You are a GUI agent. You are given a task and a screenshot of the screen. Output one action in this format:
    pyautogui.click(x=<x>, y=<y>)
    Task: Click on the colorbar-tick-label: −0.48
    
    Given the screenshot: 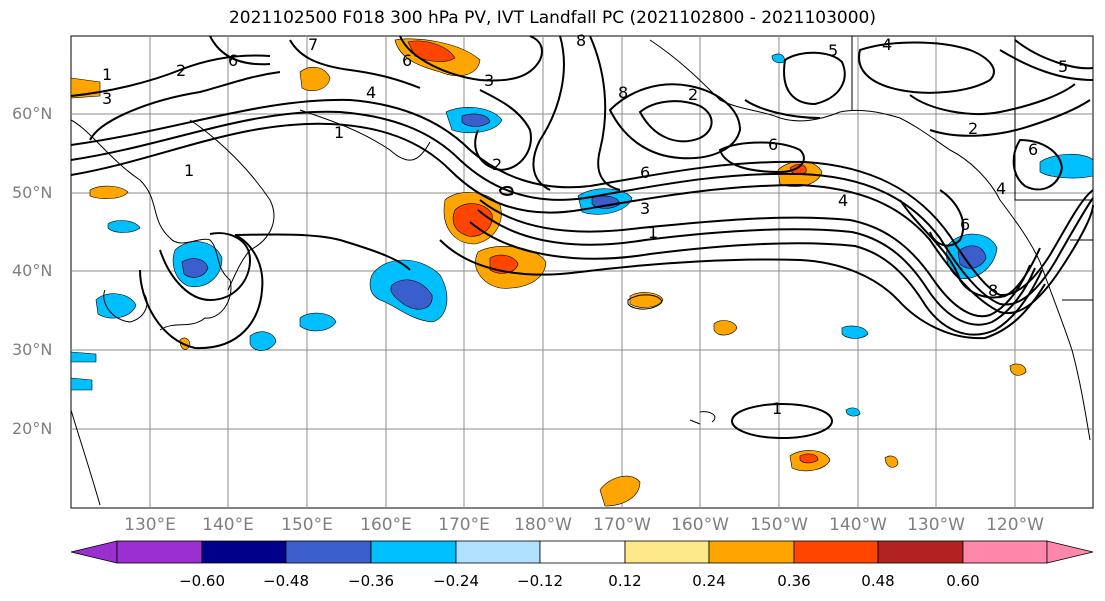 What is the action you would take?
    pyautogui.click(x=286, y=581)
    